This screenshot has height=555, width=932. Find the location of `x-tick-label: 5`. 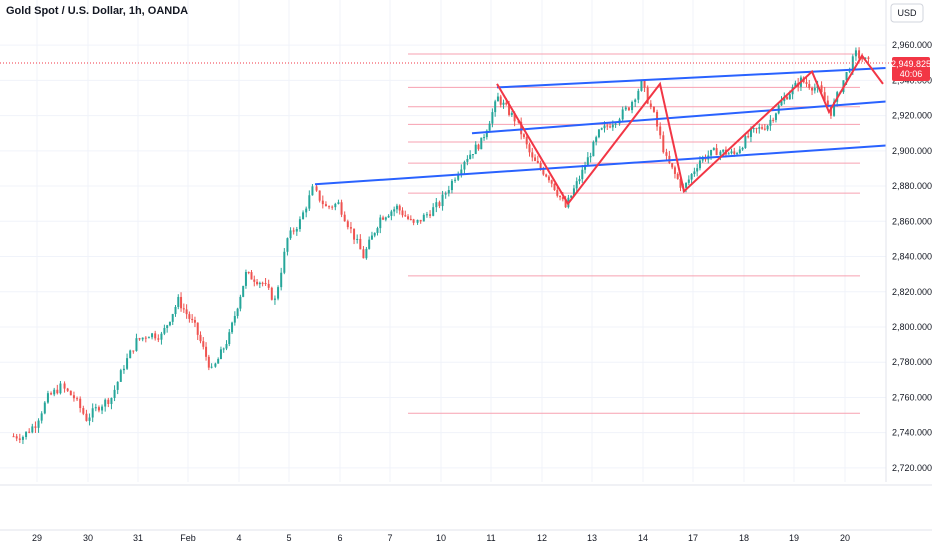

x-tick-label: 5 is located at coordinates (288, 538).